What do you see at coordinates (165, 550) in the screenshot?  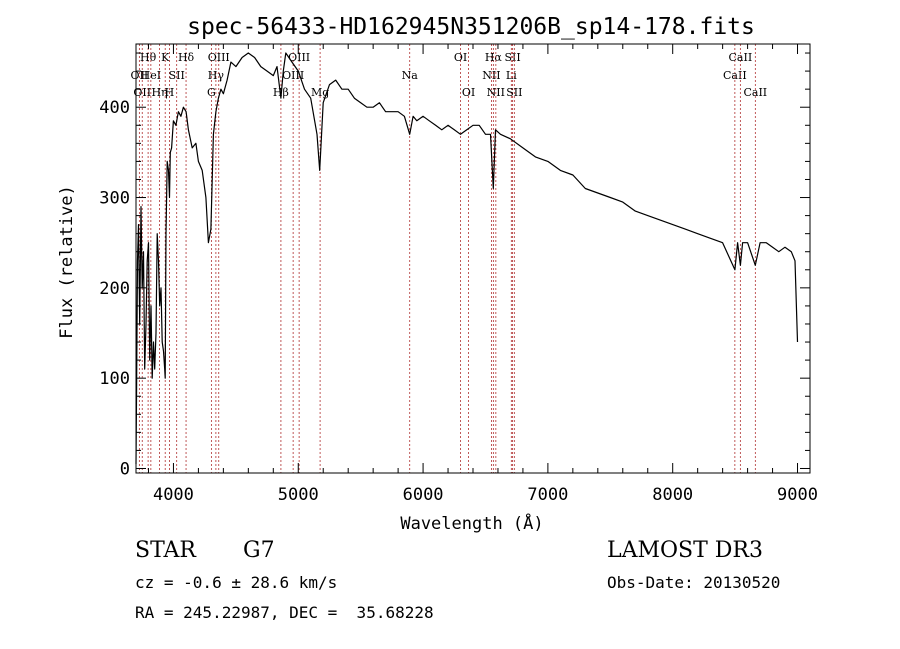 I see `class-label: STAR` at bounding box center [165, 550].